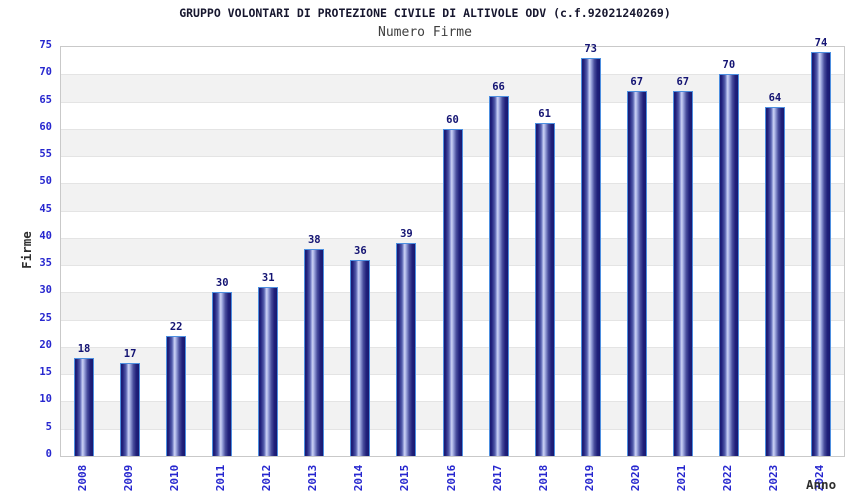 This screenshot has height=500, width=850. Describe the element at coordinates (773, 478) in the screenshot. I see `x-tick-label: 2023` at that location.